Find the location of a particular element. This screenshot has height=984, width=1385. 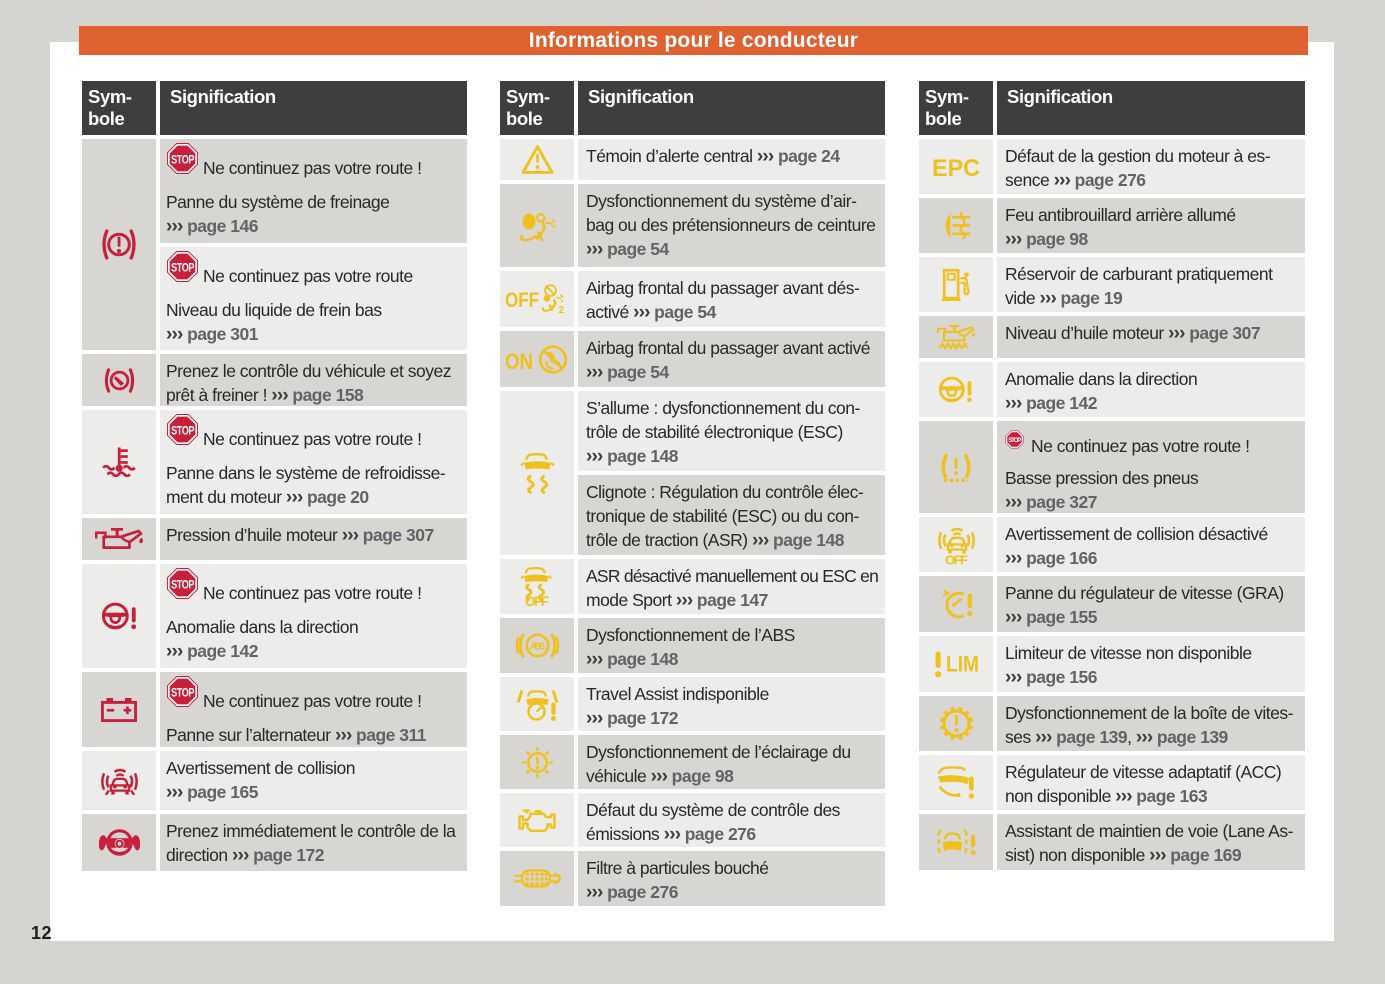

svg-text: LIM is located at coordinates (962, 664).